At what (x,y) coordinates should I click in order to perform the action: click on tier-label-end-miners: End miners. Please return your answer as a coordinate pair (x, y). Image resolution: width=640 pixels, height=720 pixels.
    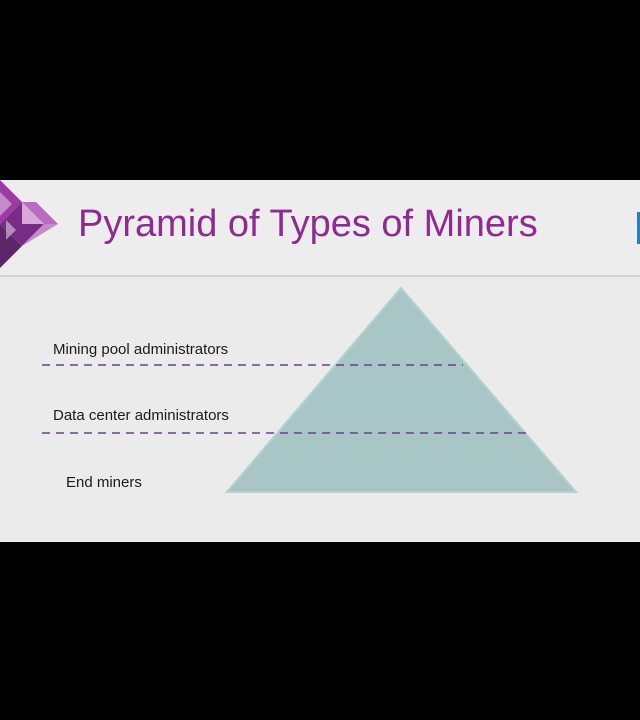
    Looking at the image, I should click on (104, 482).